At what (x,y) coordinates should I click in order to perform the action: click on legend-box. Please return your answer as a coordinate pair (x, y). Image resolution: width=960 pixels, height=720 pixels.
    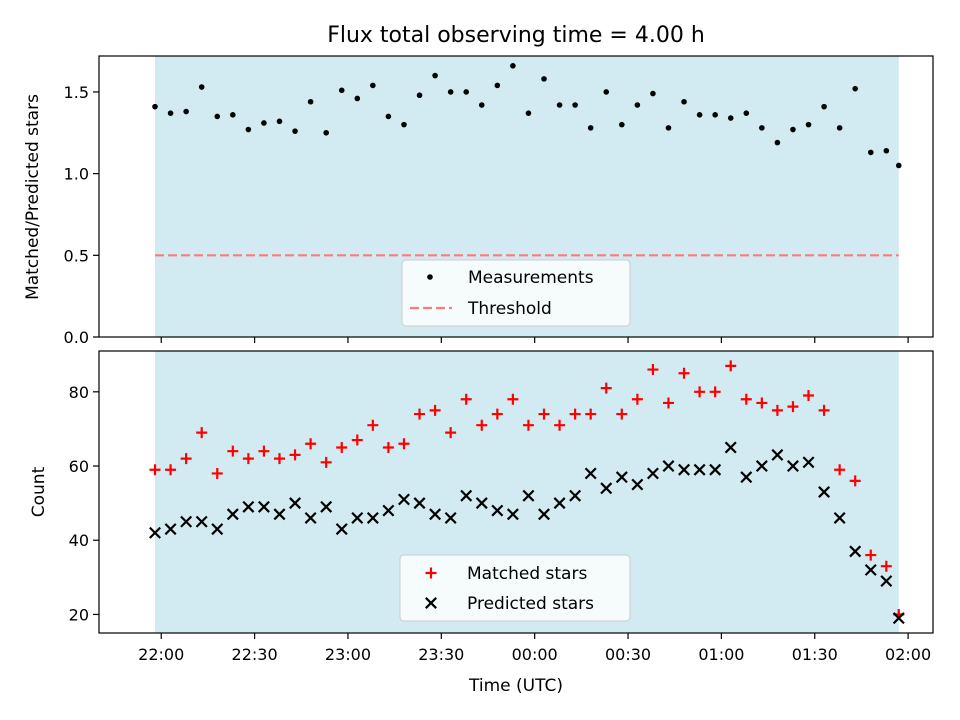
    Looking at the image, I should click on (516, 293).